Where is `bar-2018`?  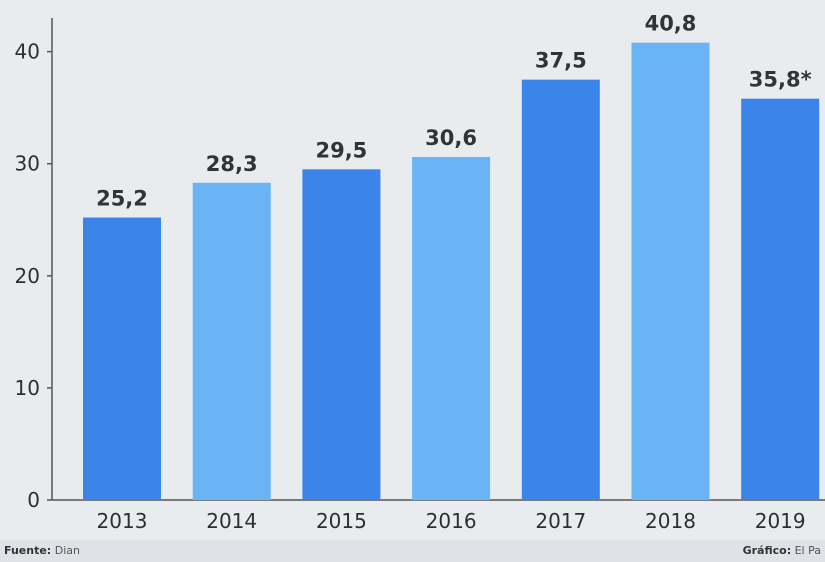
bar-2018 is located at coordinates (670, 271).